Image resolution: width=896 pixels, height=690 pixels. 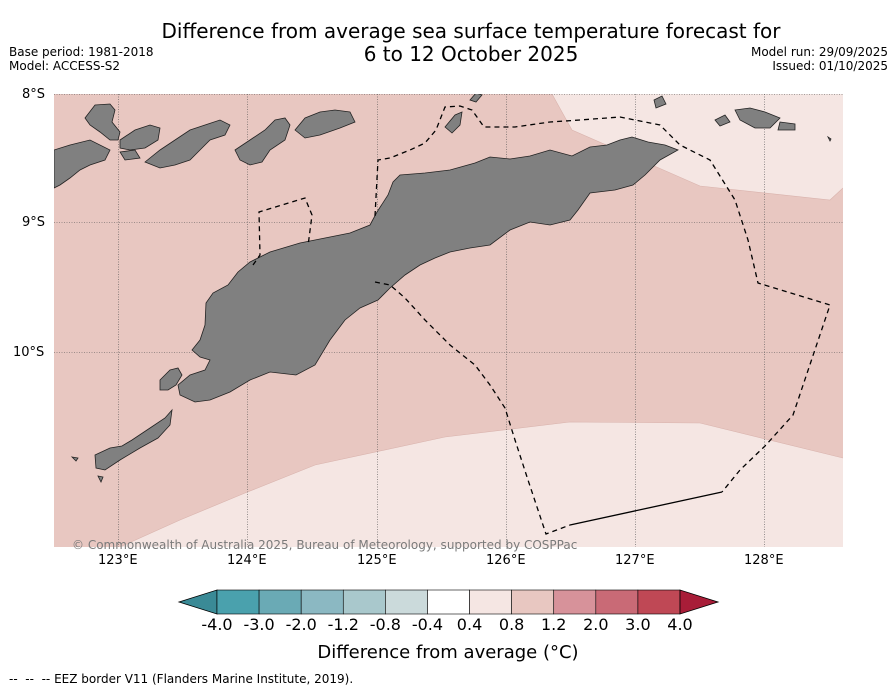 I want to click on colorbar-tick-label: -1.2, so click(x=343, y=624).